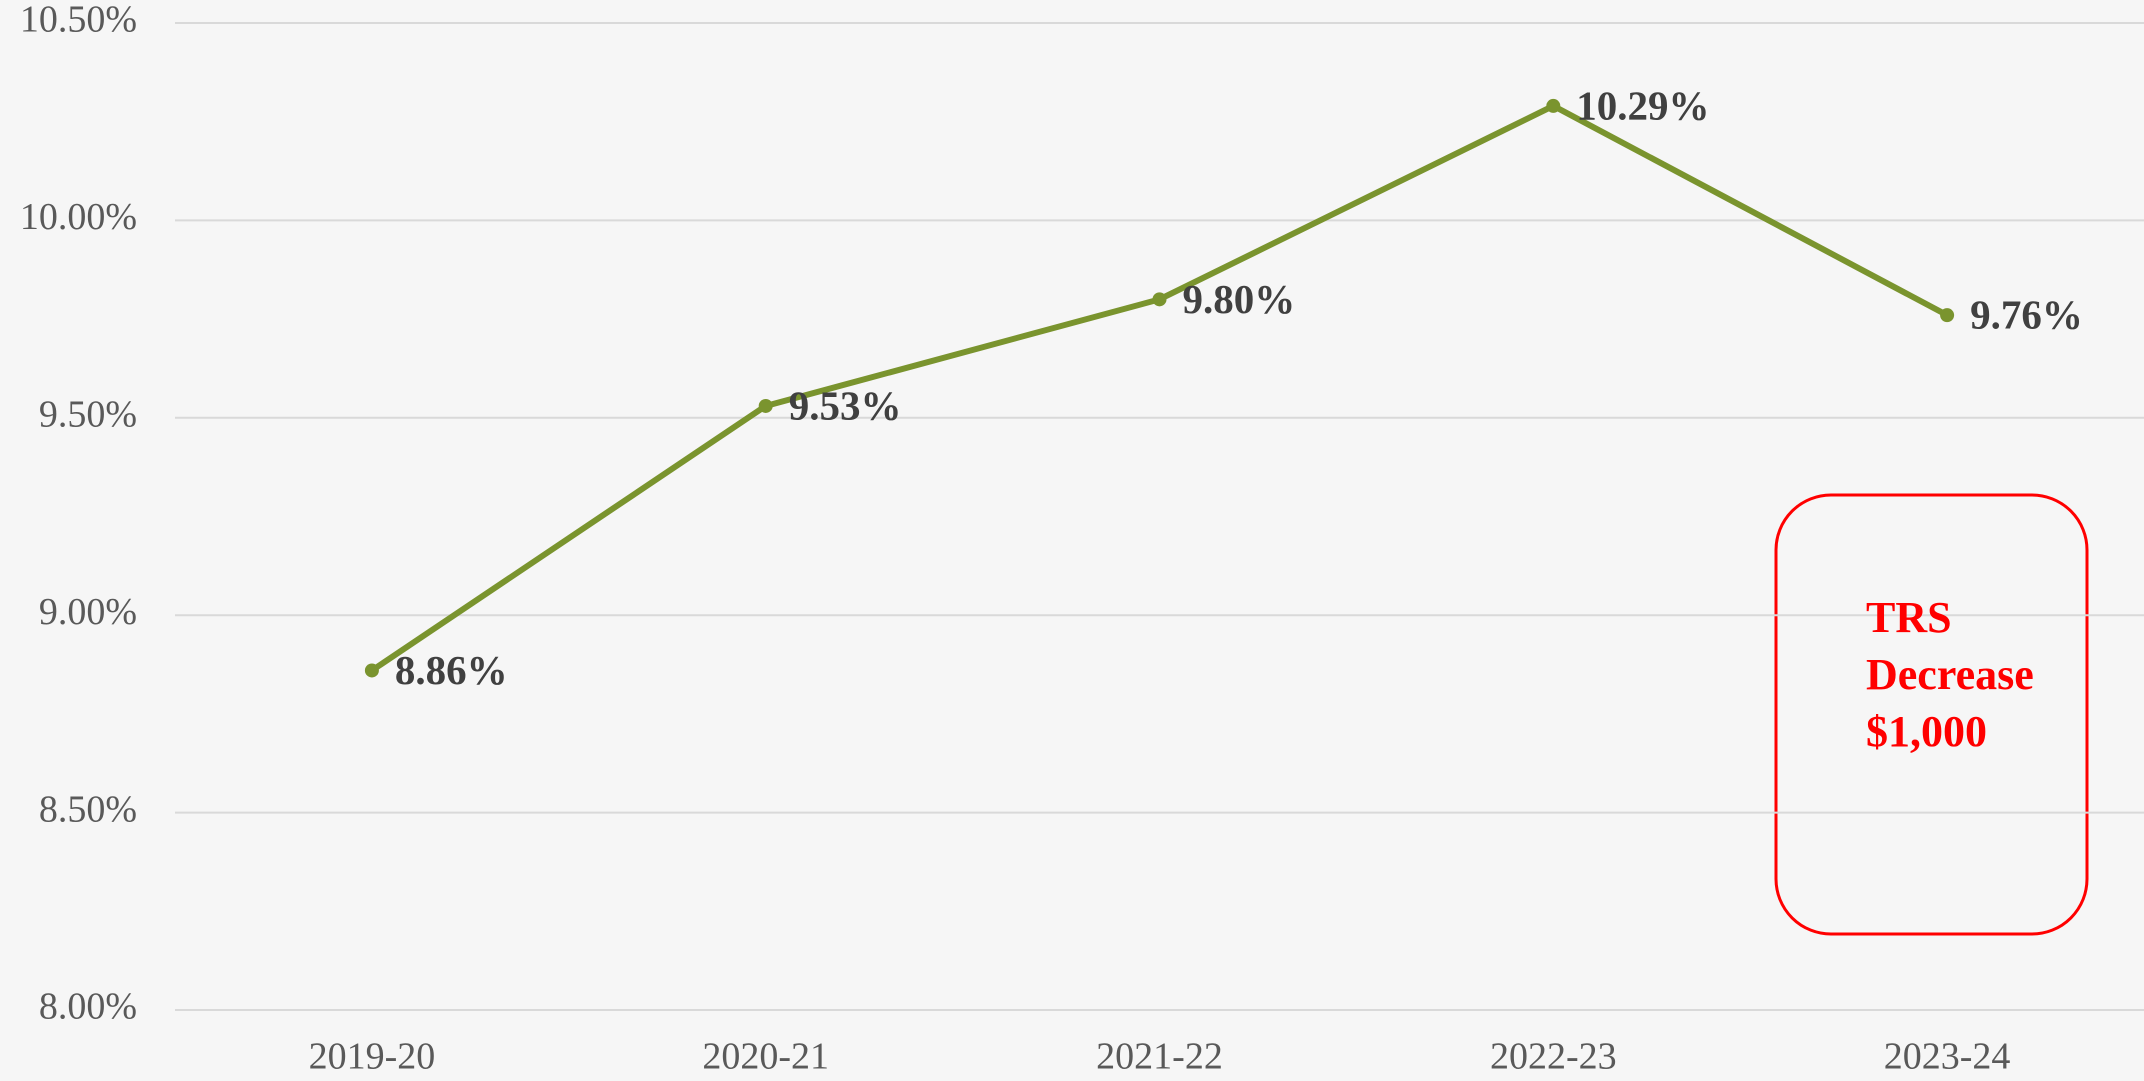 The image size is (2144, 1081). I want to click on annotation-text: Decrease, so click(1950, 674).